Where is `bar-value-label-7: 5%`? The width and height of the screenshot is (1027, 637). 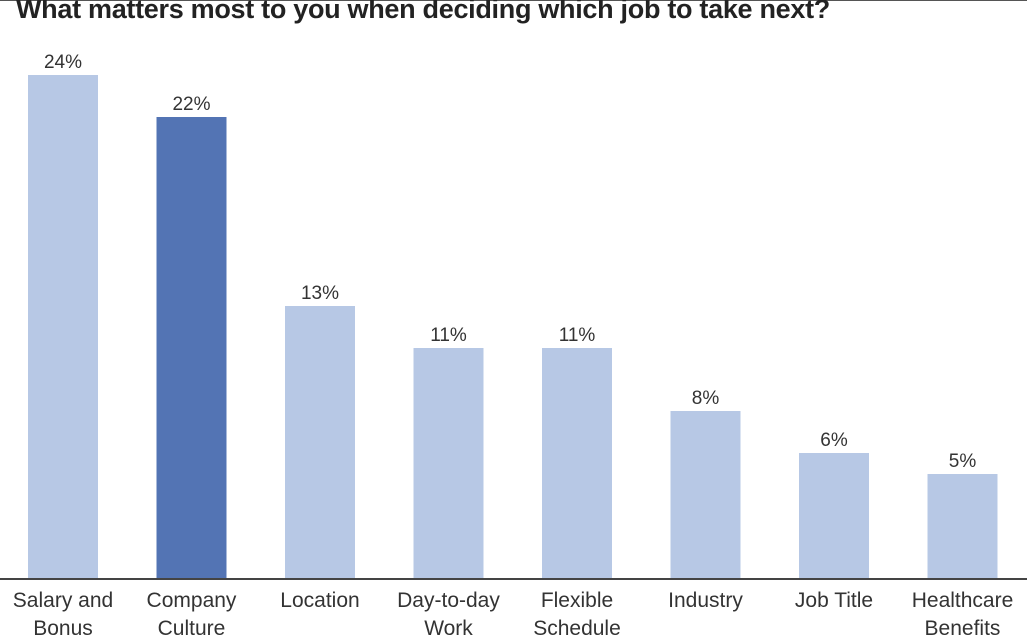 bar-value-label-7: 5% is located at coordinates (963, 461).